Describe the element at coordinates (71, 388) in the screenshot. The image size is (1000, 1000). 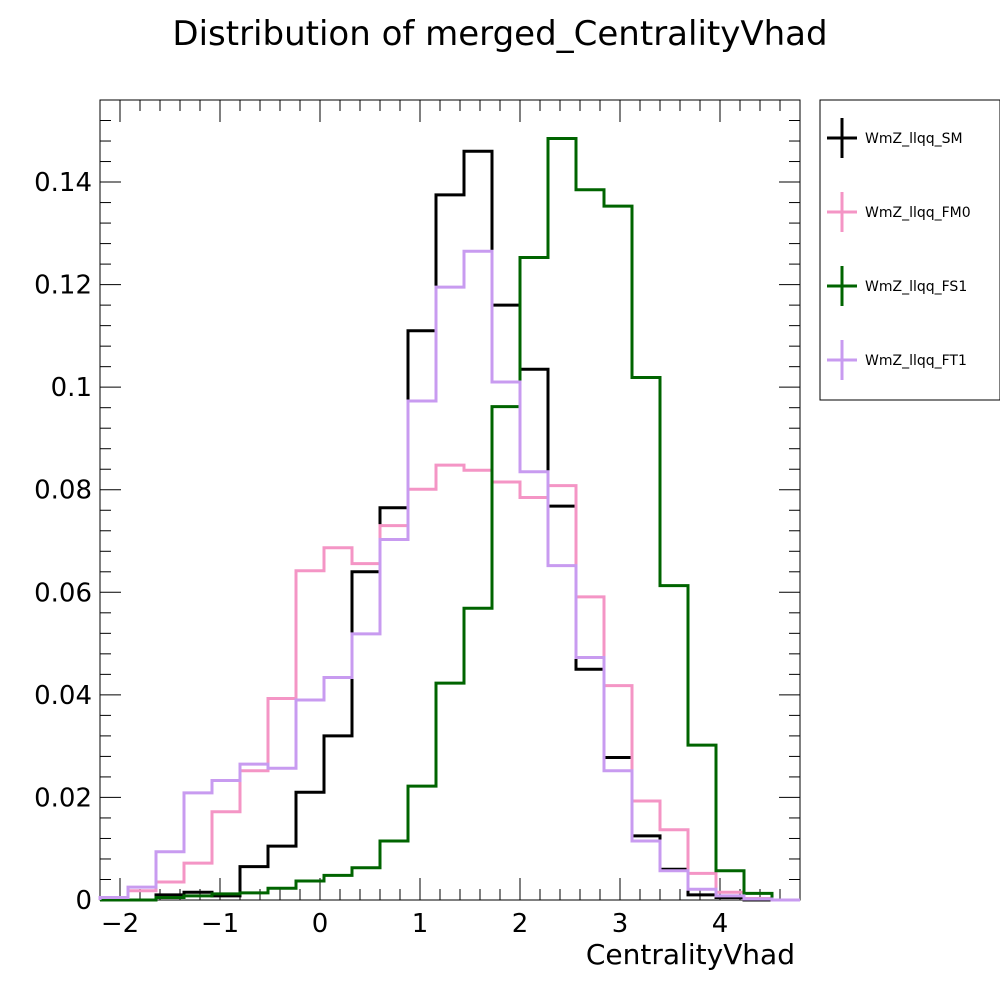
I see `y-tick-label: 0.1` at that location.